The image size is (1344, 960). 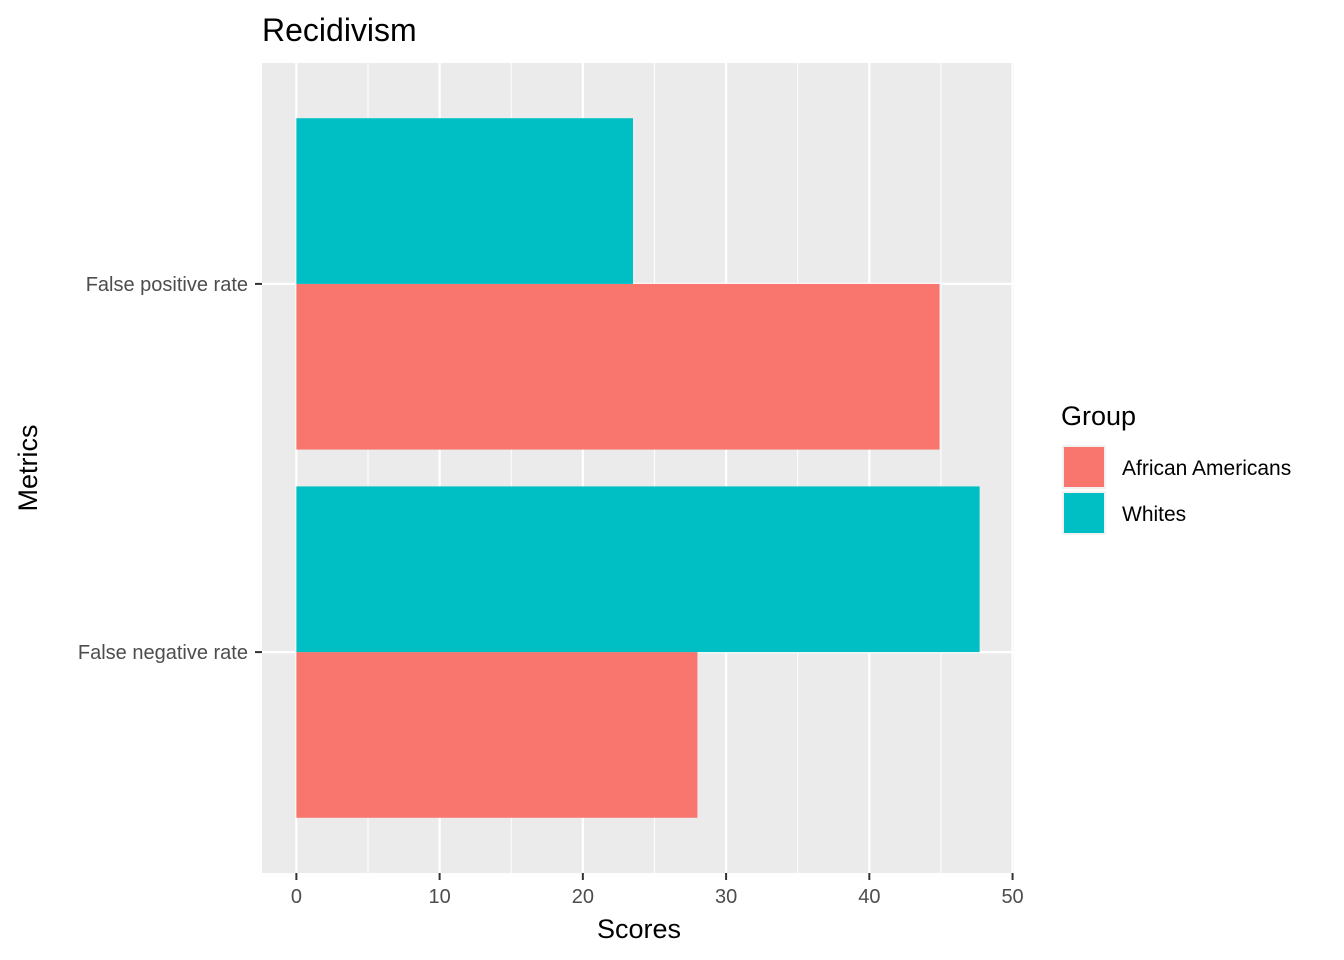 What do you see at coordinates (167, 285) in the screenshot?
I see `y-tick-label: False positive rate` at bounding box center [167, 285].